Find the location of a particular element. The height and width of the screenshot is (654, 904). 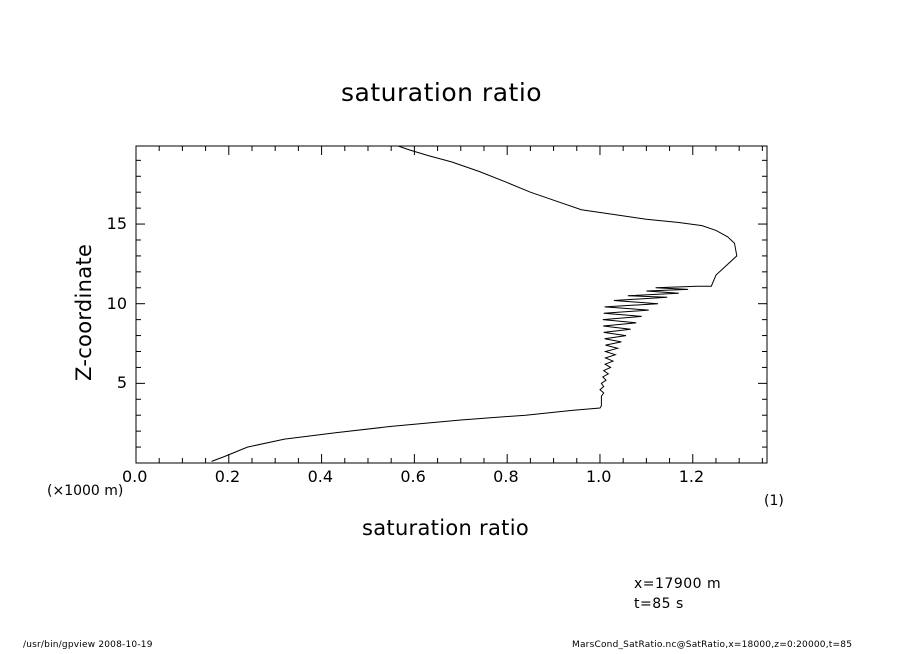

info-x-position: x=17900 m is located at coordinates (678, 584).